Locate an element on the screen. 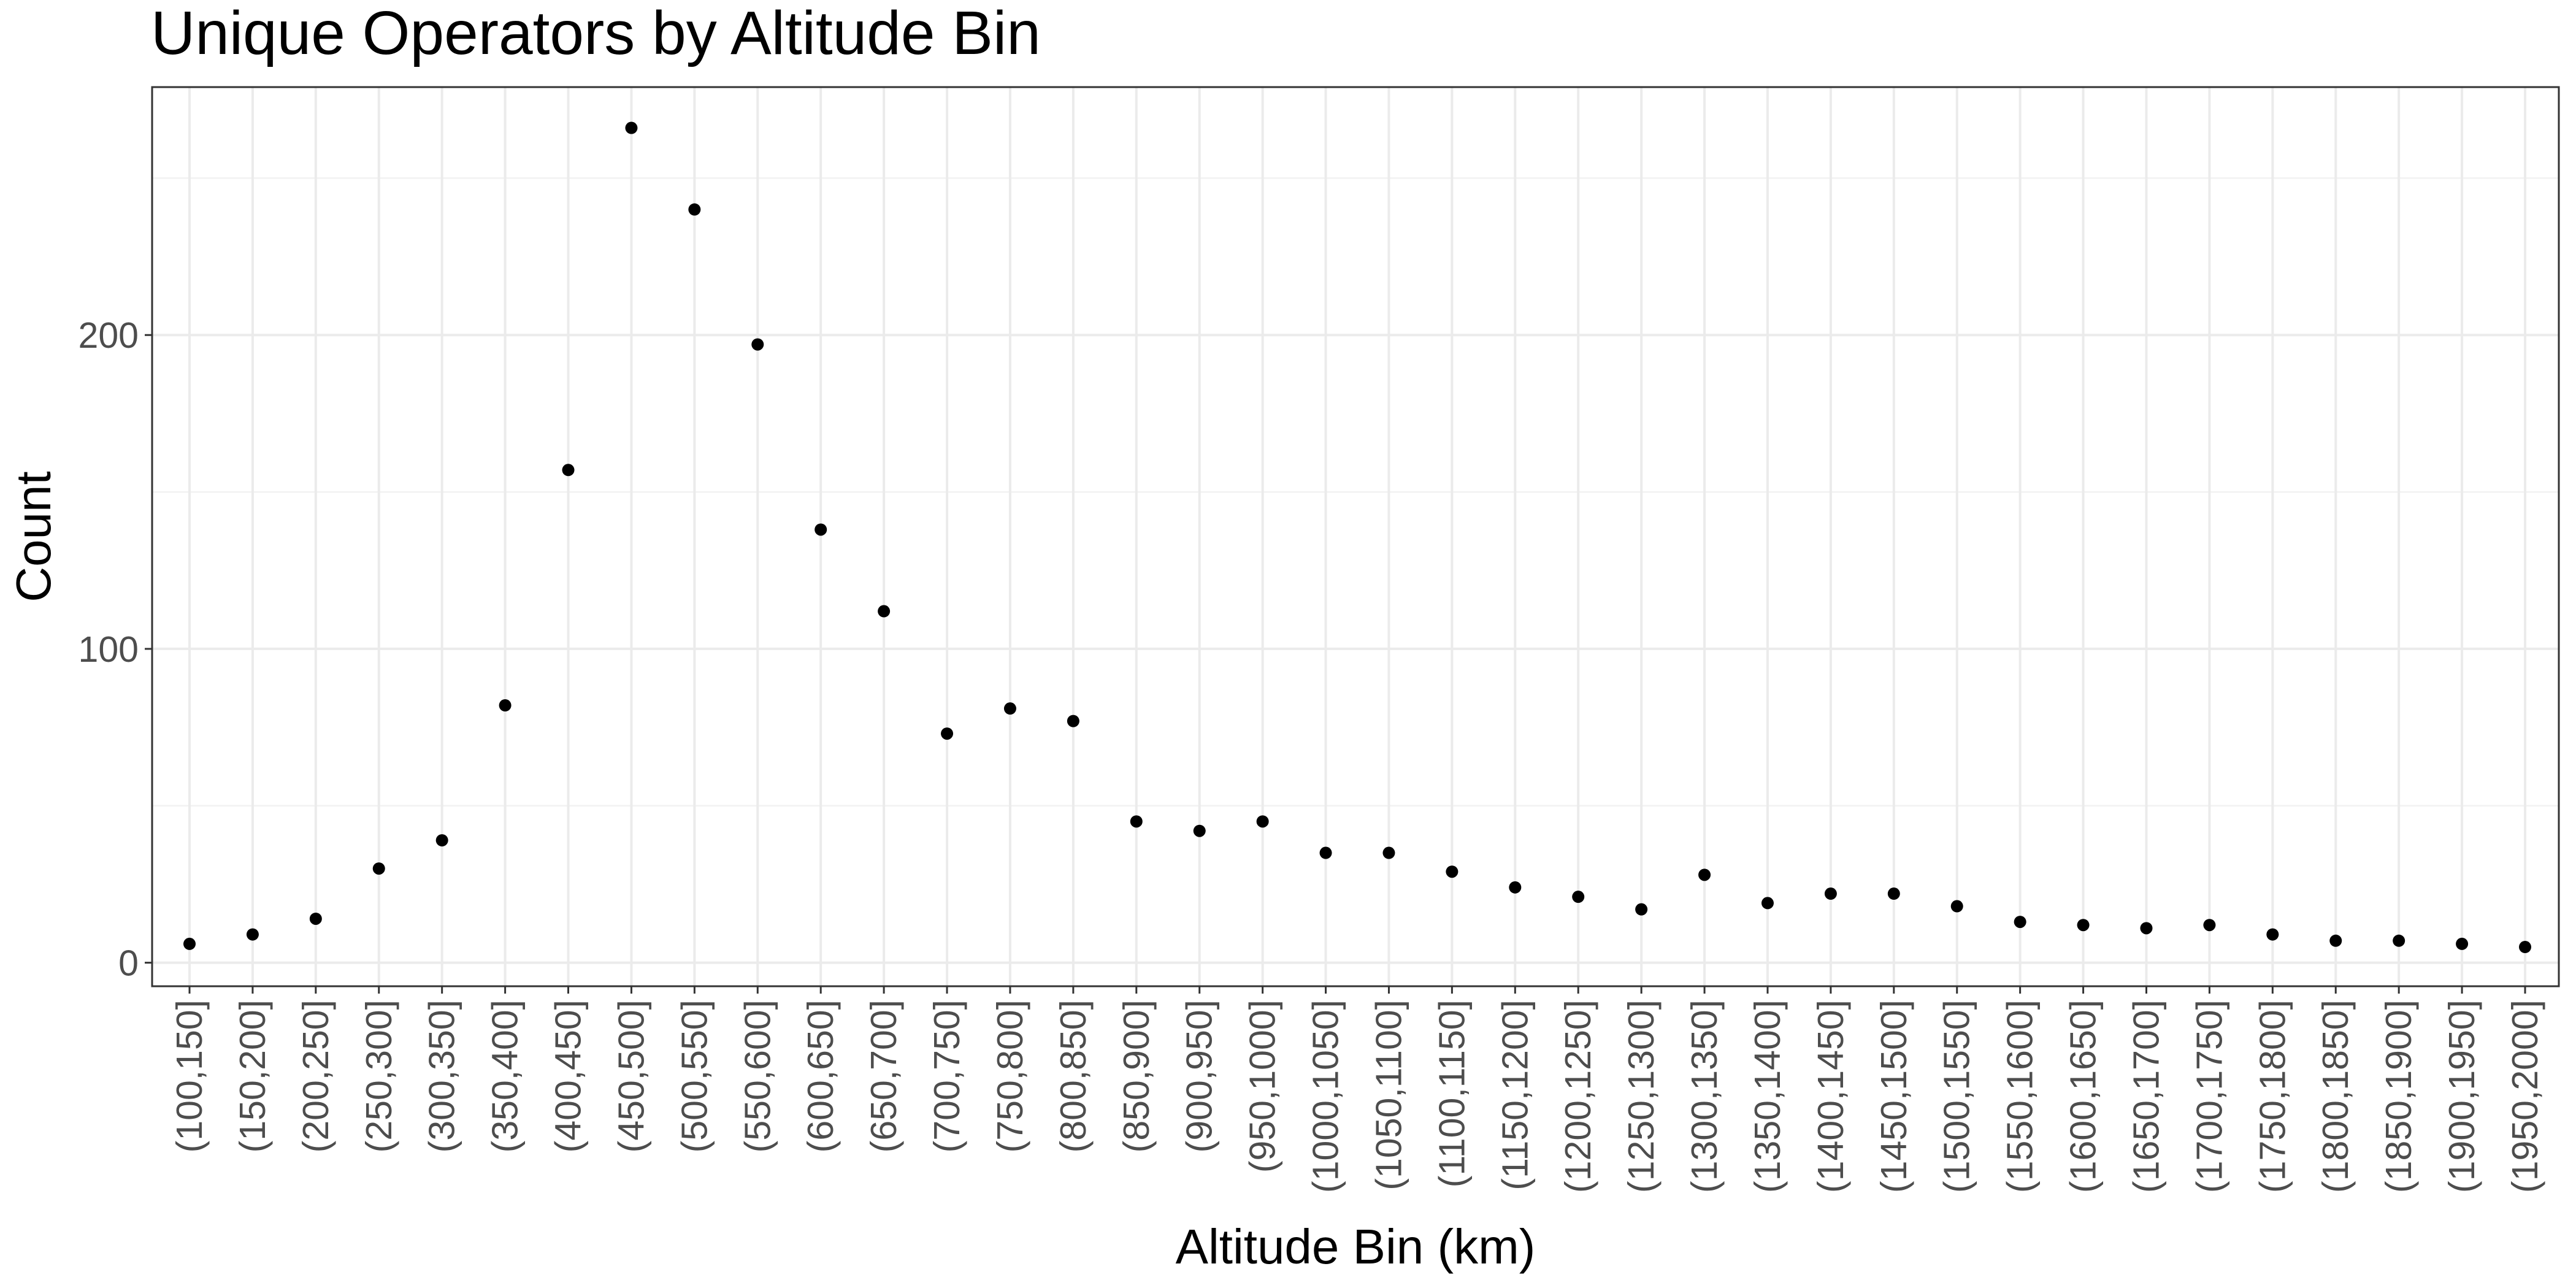  x-tick-label: (700,750] is located at coordinates (947, 1076).